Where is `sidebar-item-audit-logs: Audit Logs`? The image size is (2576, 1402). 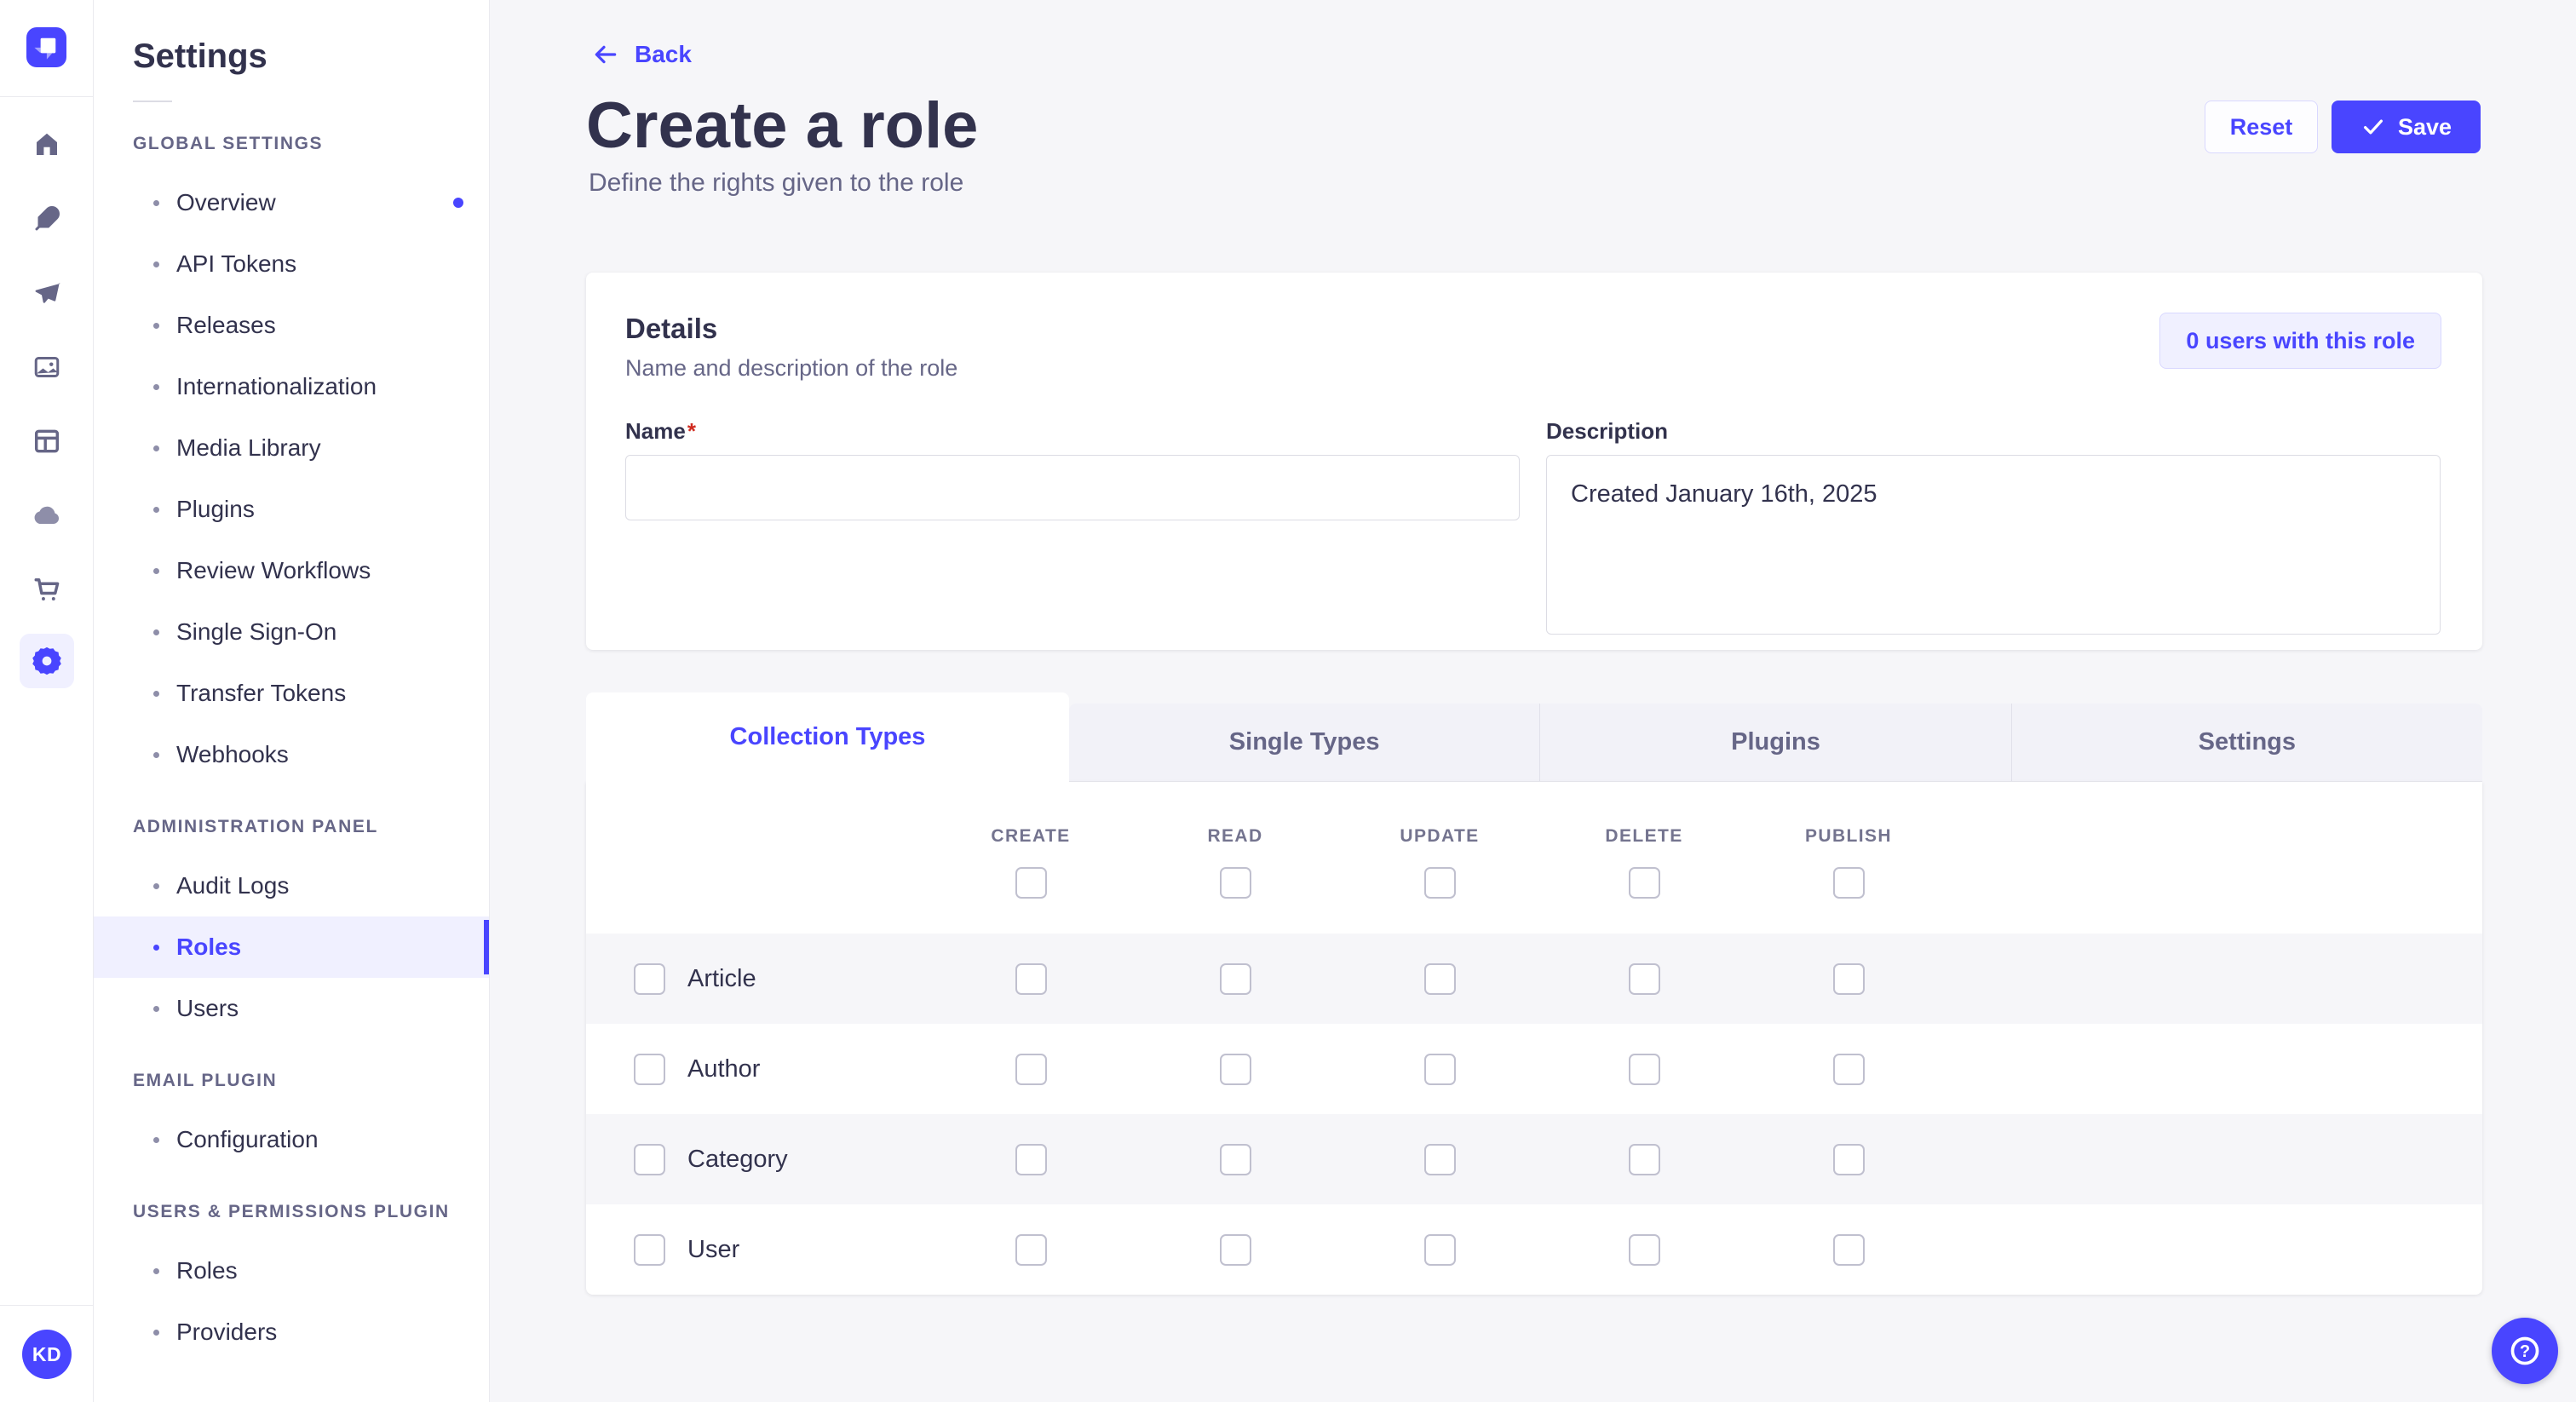
sidebar-item-audit-logs: Audit Logs is located at coordinates (291, 885).